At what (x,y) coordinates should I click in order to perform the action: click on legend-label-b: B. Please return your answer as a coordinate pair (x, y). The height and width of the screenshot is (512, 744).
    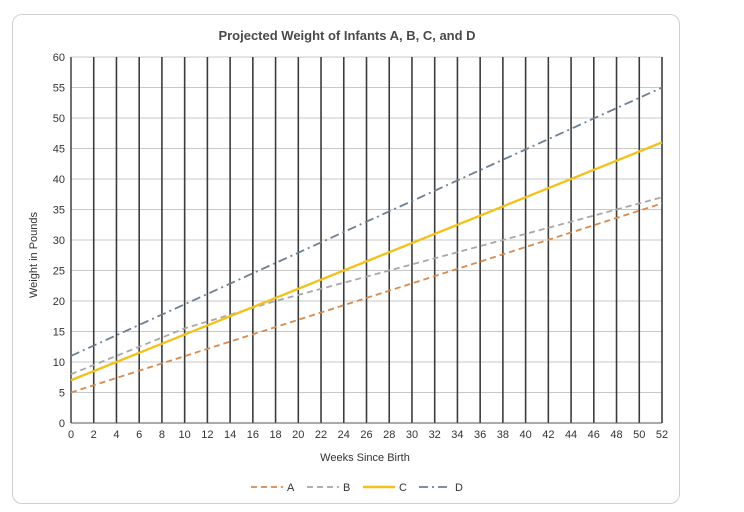
    Looking at the image, I should click on (346, 488).